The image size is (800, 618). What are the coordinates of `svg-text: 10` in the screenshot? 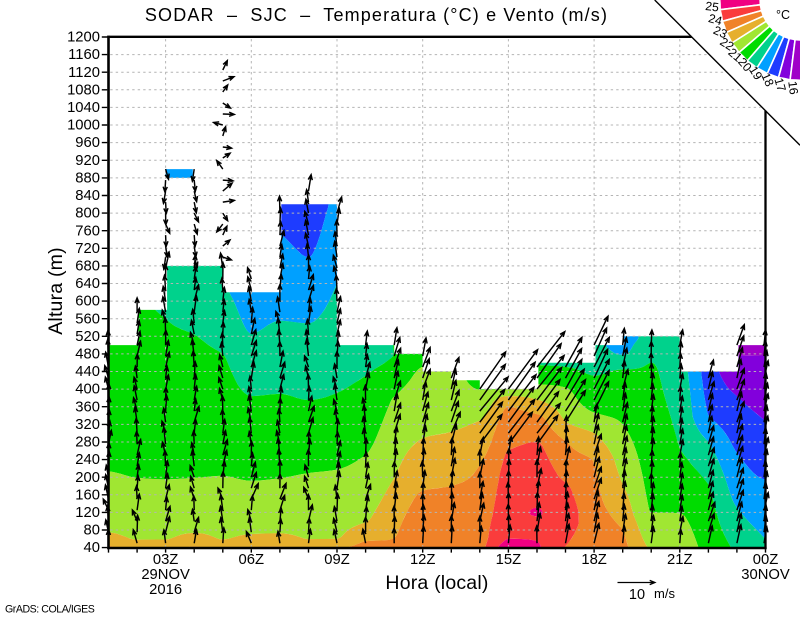 It's located at (637, 595).